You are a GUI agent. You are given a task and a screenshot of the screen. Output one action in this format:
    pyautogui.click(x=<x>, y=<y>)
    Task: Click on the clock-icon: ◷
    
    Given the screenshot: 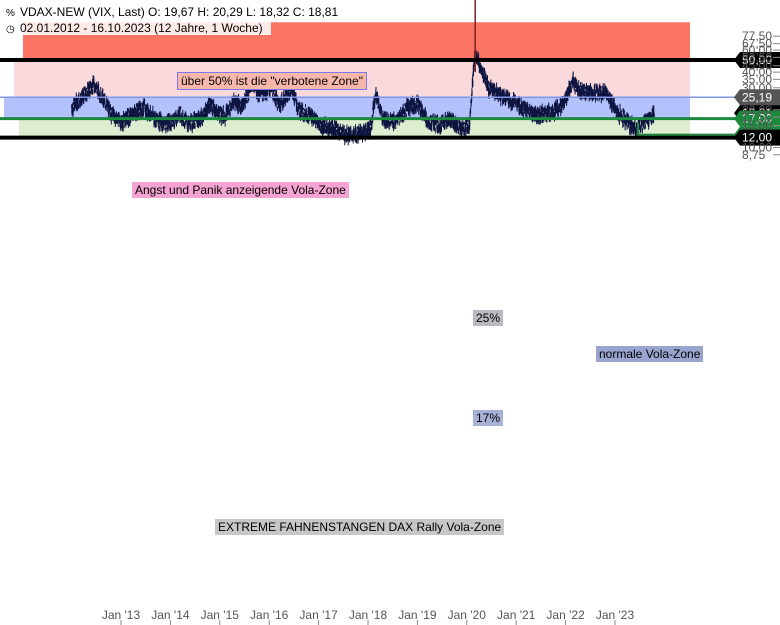 What is the action you would take?
    pyautogui.click(x=10, y=29)
    